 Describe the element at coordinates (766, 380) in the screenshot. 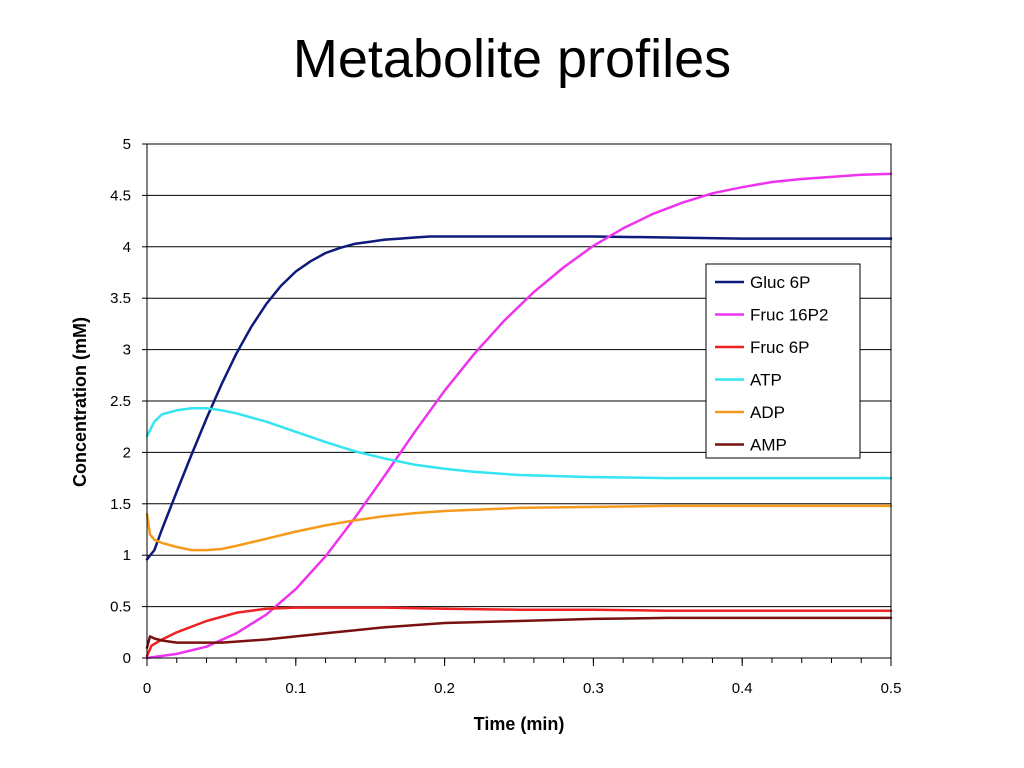

I see `legend-label: ATP` at that location.